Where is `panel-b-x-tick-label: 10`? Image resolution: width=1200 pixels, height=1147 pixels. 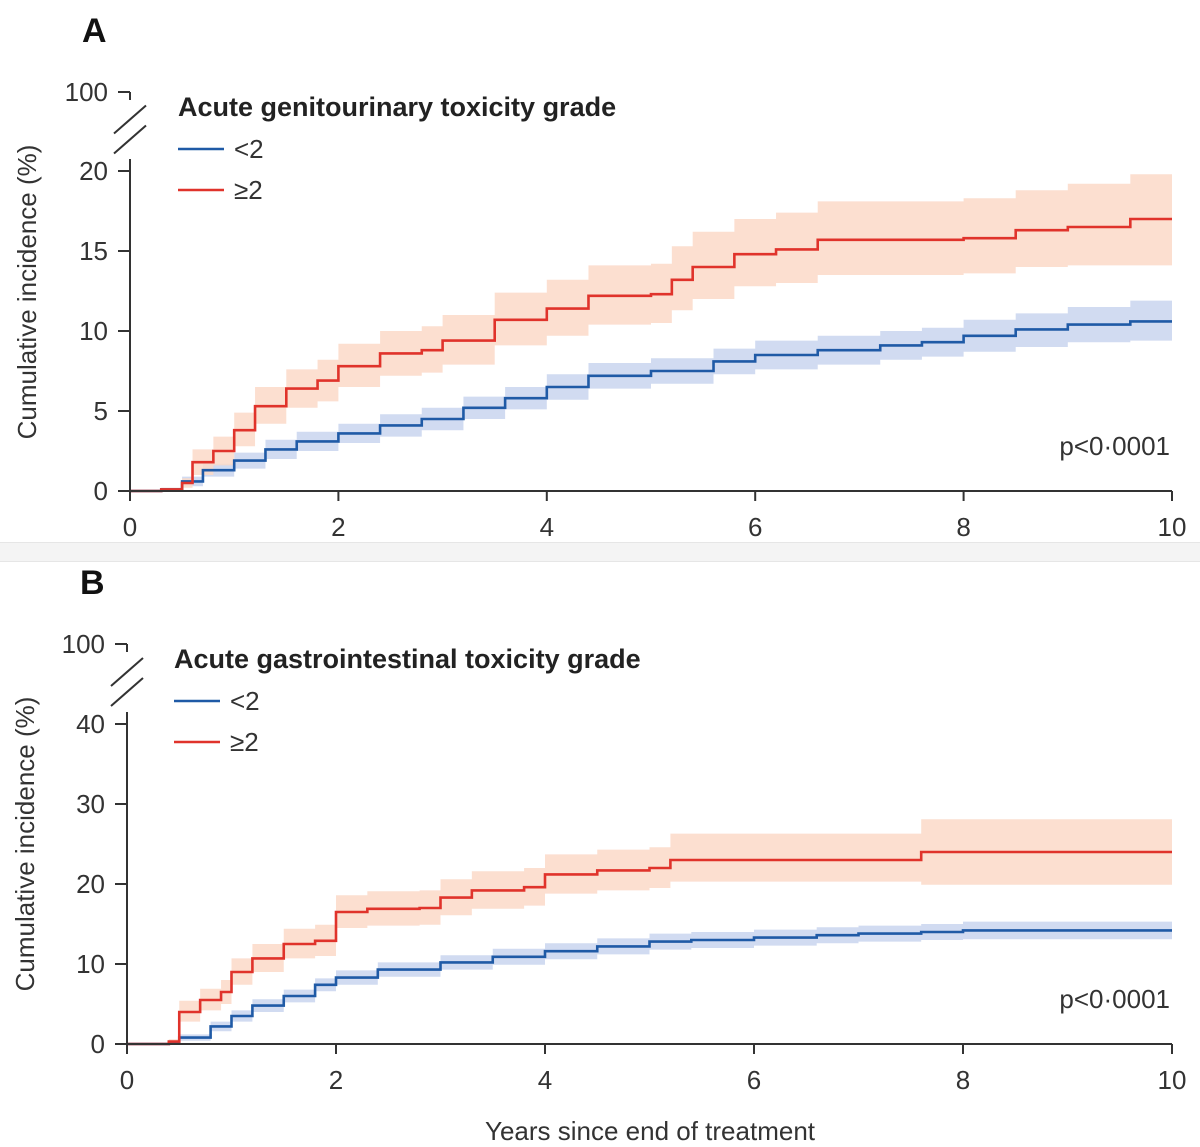 panel-b-x-tick-label: 10 is located at coordinates (1172, 1080).